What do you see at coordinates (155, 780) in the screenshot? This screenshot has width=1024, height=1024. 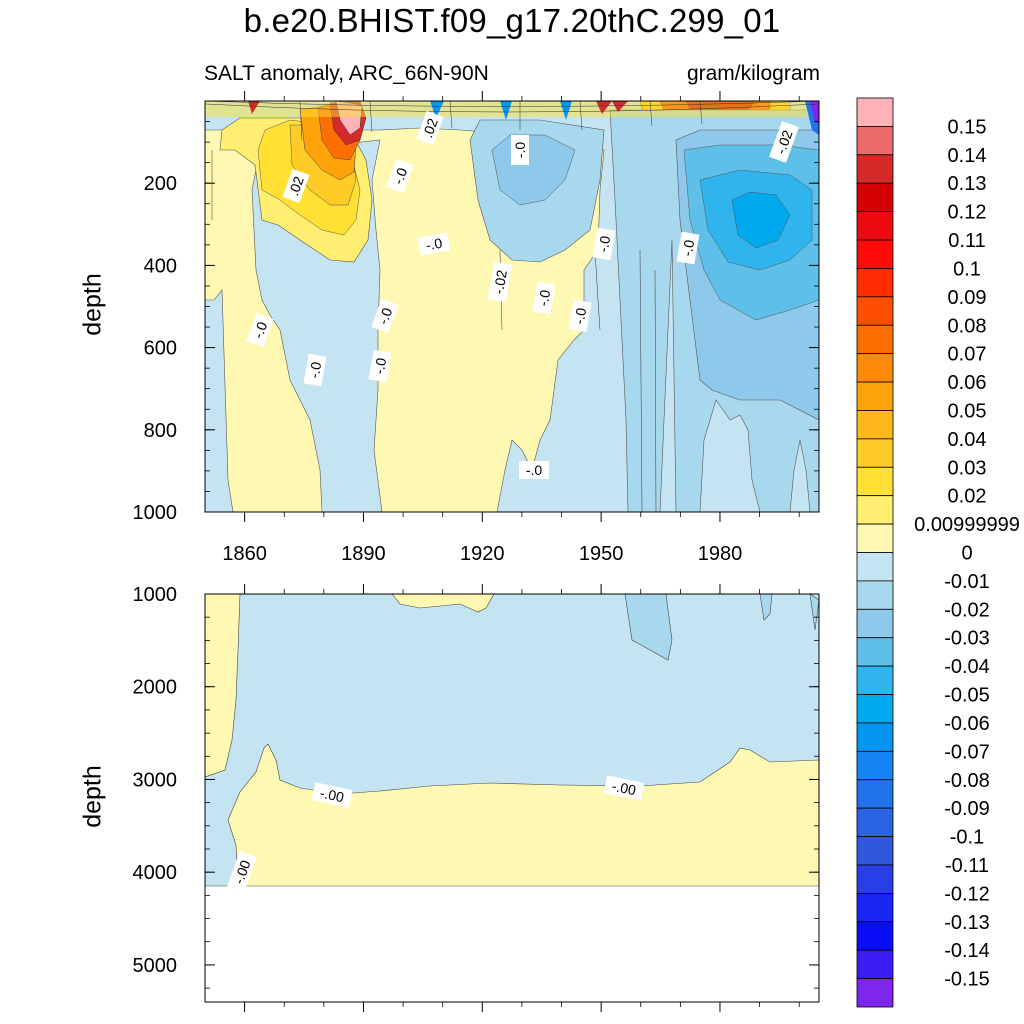 I see `y-tick-label: 3000` at bounding box center [155, 780].